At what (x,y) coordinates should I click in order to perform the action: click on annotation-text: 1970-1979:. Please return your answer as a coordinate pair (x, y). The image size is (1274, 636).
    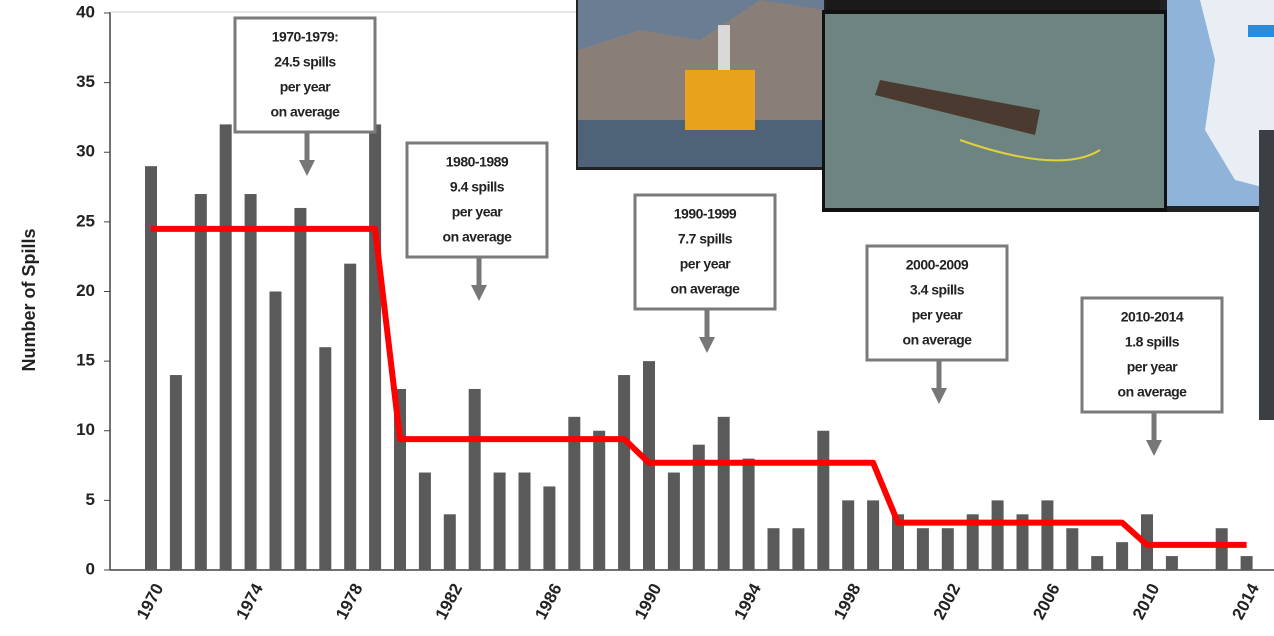
    Looking at the image, I should click on (305, 37).